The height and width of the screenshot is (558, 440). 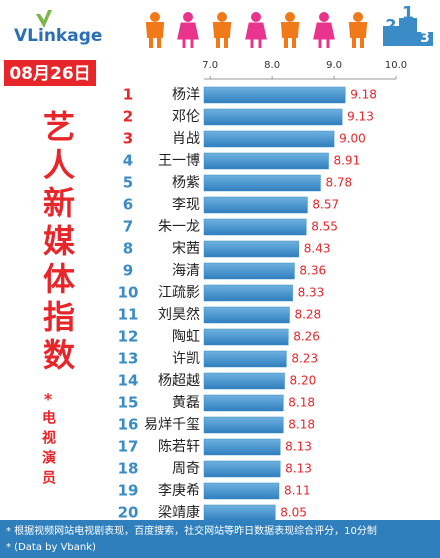 What do you see at coordinates (390, 25) in the screenshot?
I see `podium-label: 2` at bounding box center [390, 25].